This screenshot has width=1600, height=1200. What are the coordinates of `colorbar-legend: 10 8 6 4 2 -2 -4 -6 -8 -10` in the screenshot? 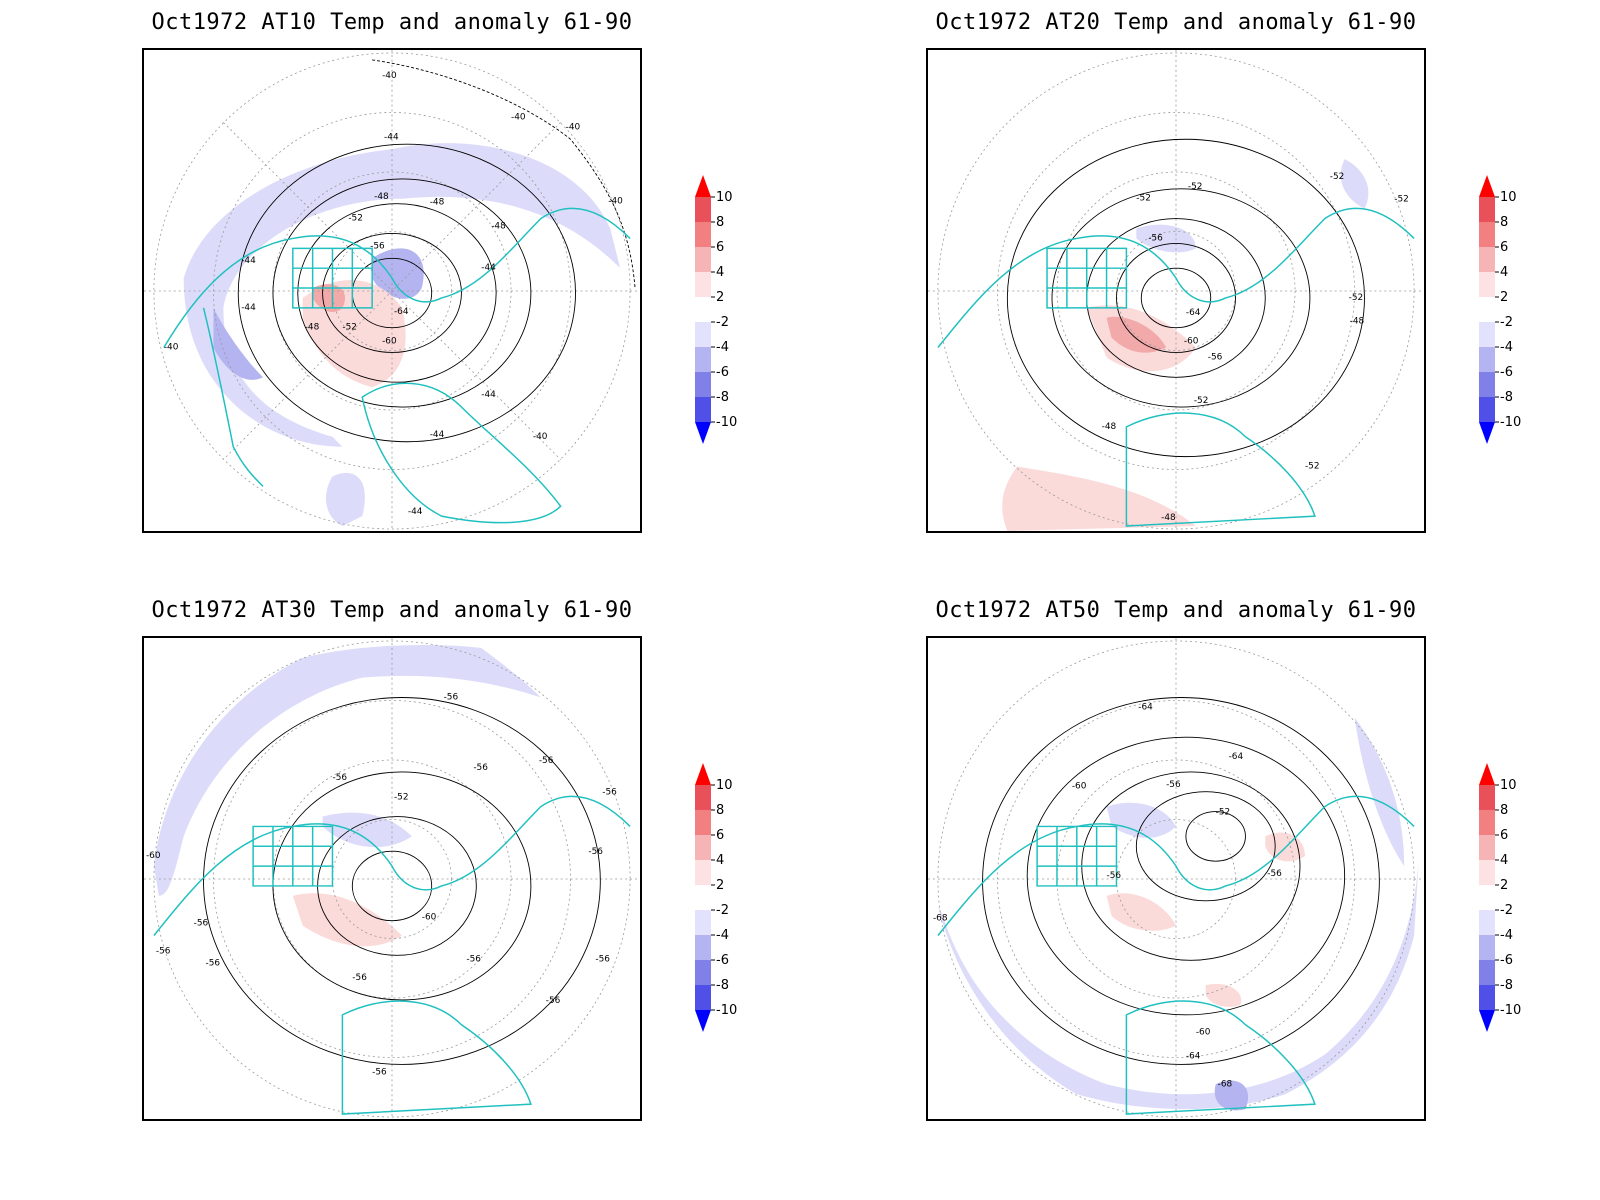 It's located at (1500, 309).